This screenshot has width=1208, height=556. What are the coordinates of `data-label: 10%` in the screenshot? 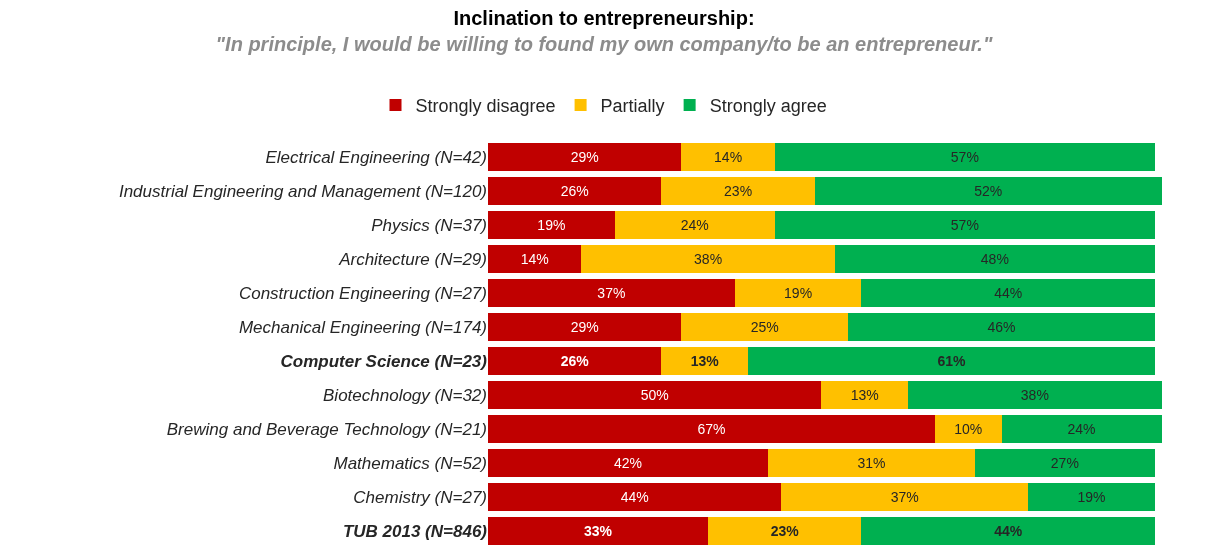 It's located at (968, 429).